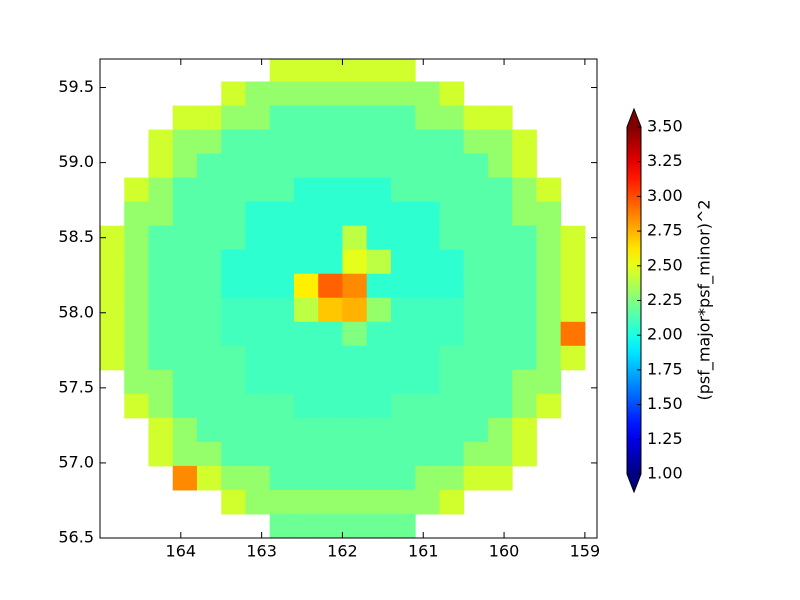  Describe the element at coordinates (261, 551) in the screenshot. I see `x-tick-label: 163` at that location.